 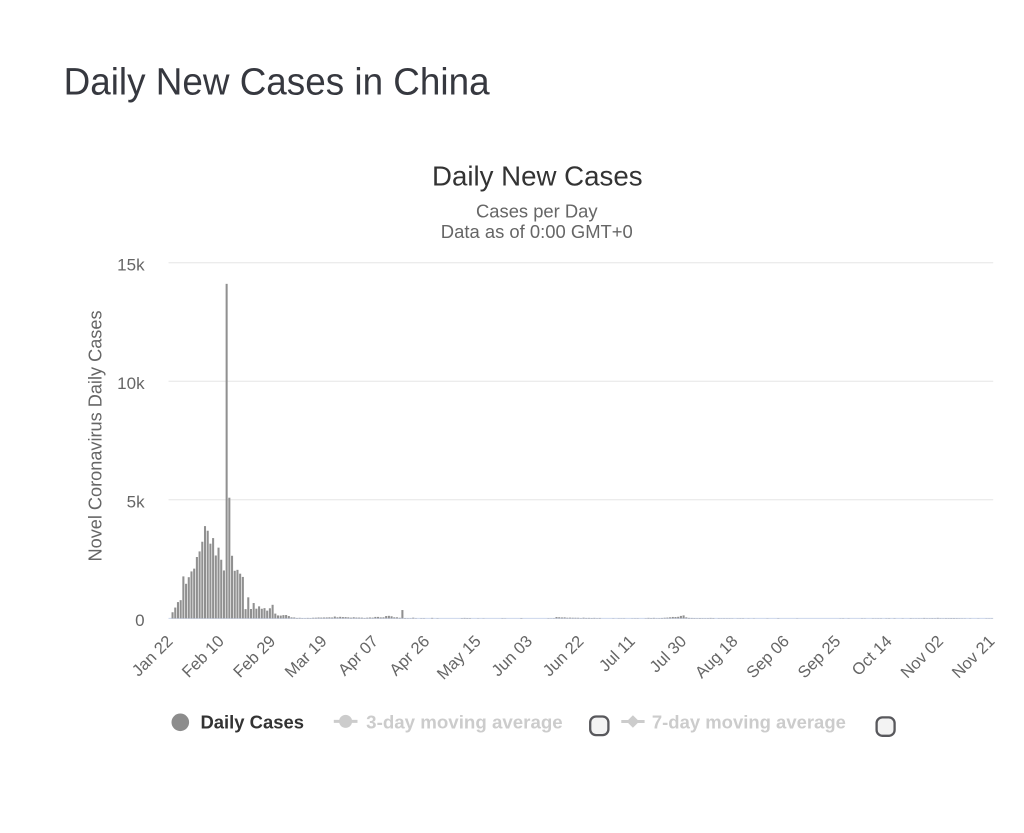 What do you see at coordinates (277, 83) in the screenshot?
I see `svg-text: Daily New Cases in China` at bounding box center [277, 83].